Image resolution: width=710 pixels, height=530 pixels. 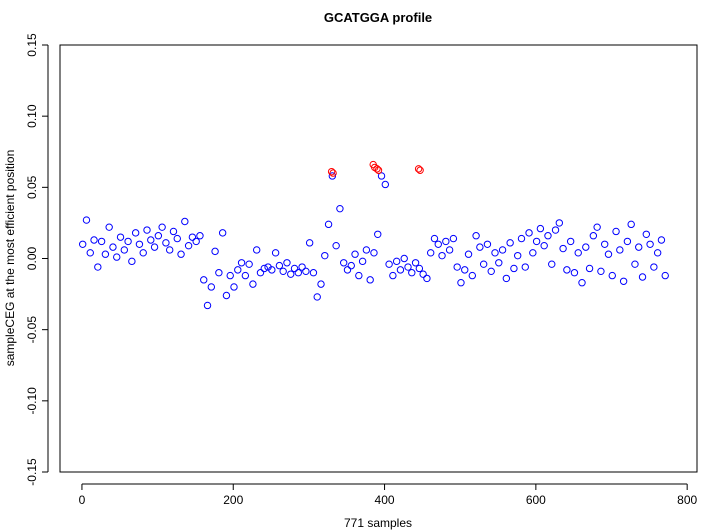 I want to click on x-tick-label: 400, so click(x=385, y=500).